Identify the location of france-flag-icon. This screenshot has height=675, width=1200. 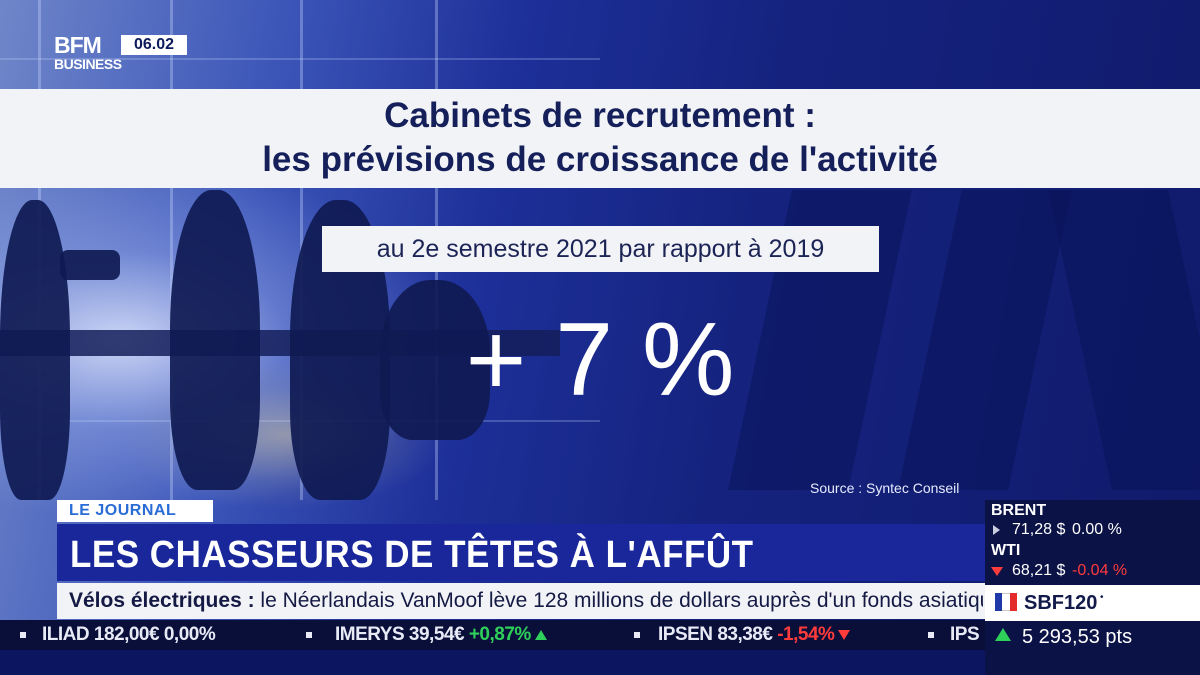
(1006, 602).